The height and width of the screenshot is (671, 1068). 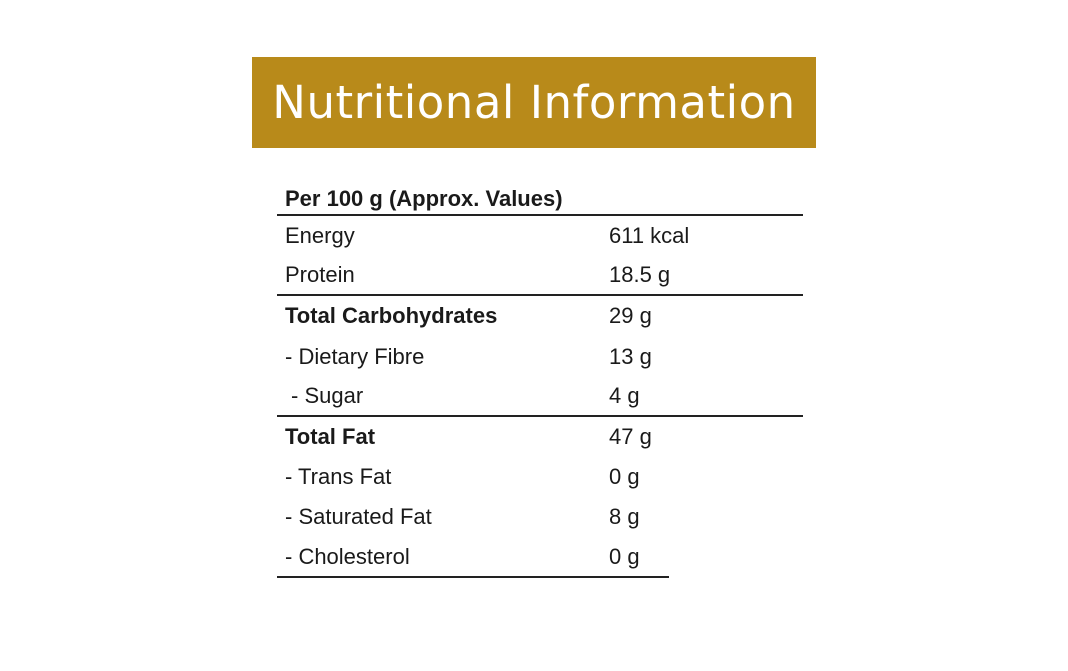 What do you see at coordinates (540, 397) in the screenshot?
I see `table-row-sugar: - Sugar 4 g` at bounding box center [540, 397].